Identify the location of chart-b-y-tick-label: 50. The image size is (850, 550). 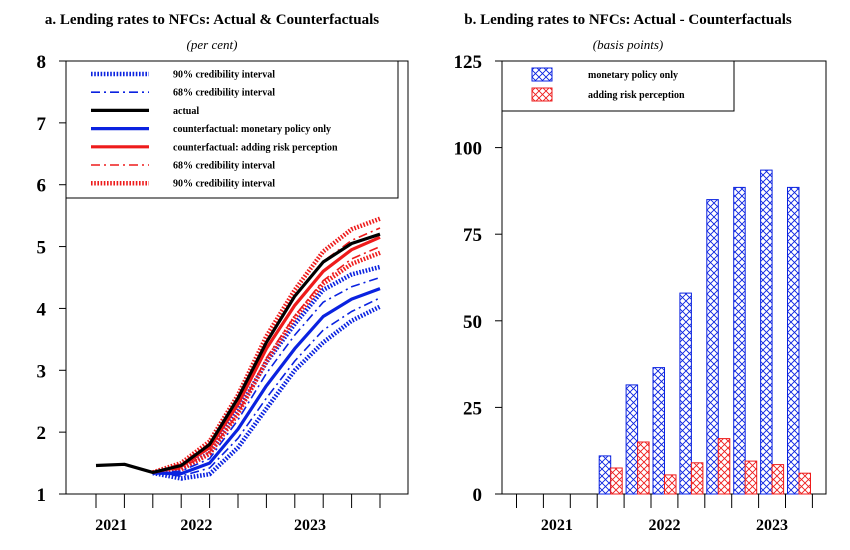
(472, 322).